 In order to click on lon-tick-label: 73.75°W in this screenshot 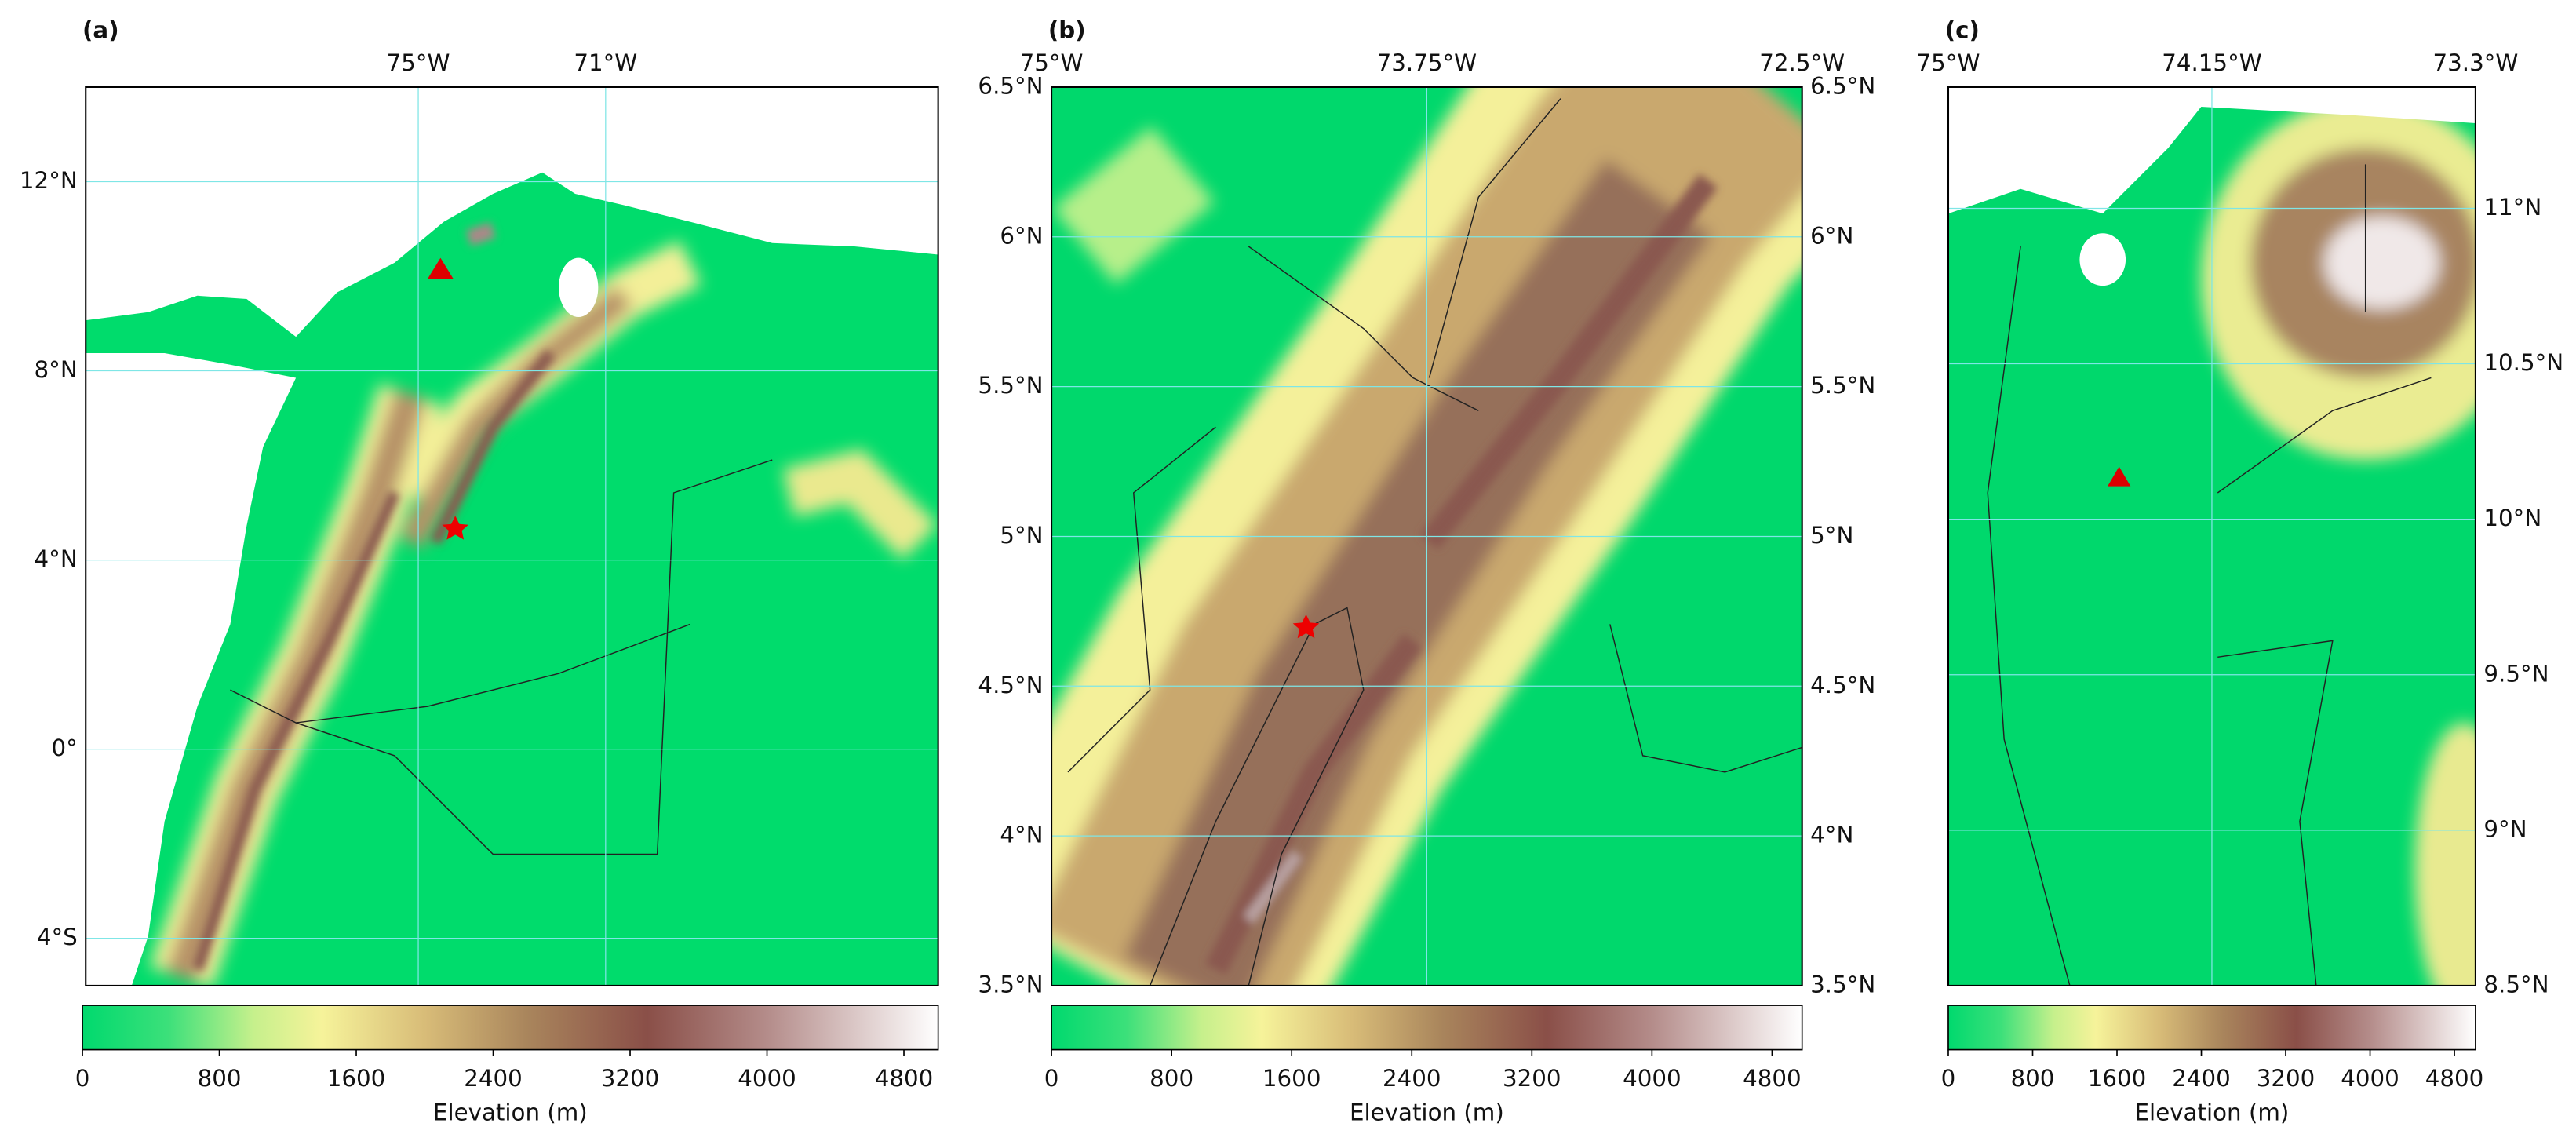, I will do `click(1427, 62)`.